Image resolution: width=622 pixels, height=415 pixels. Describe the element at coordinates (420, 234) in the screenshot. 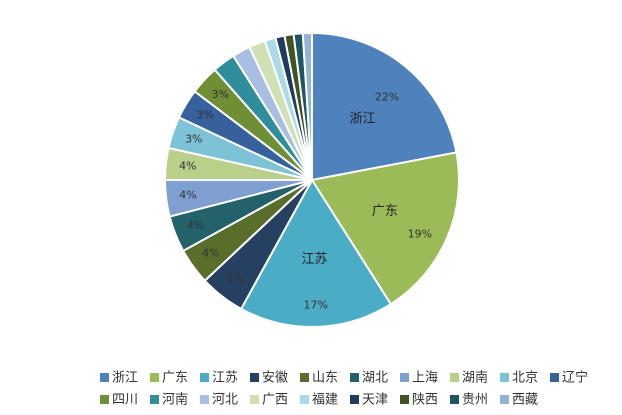

I see `slice-percent-label: 19%` at that location.